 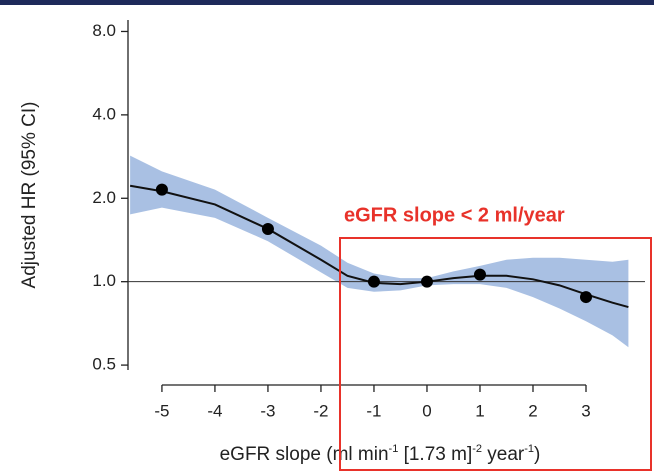 What do you see at coordinates (532, 410) in the screenshot?
I see `x-tick-label: 2` at bounding box center [532, 410].